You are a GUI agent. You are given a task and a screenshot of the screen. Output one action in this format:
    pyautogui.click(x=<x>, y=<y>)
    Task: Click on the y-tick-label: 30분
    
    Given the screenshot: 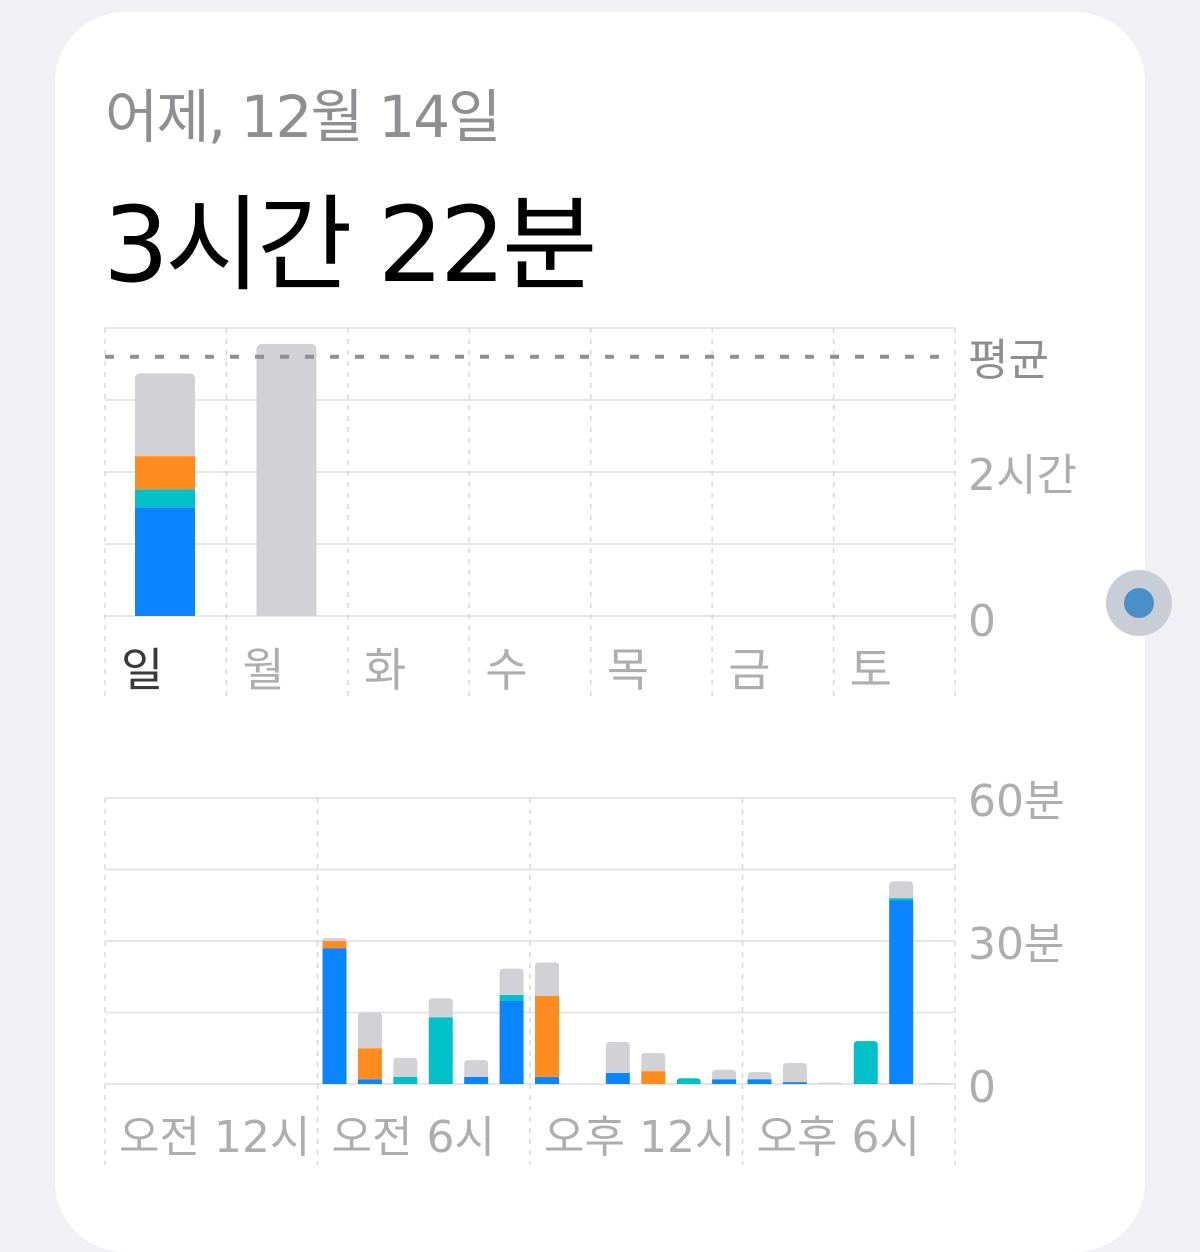 What is the action you would take?
    pyautogui.click(x=1016, y=944)
    